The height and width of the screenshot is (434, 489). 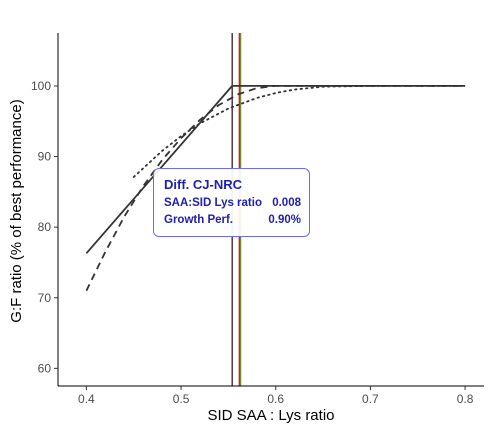 I want to click on x-tick-label: 0.8, so click(x=465, y=399).